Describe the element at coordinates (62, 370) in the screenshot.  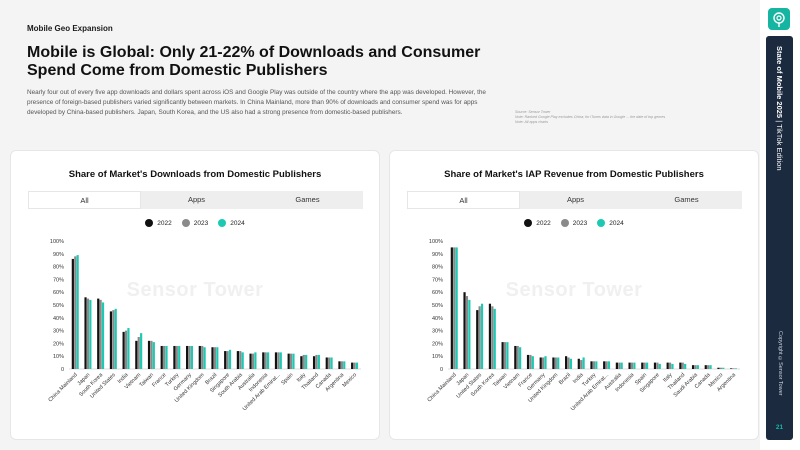
I see `y-tick-label: 0` at that location.